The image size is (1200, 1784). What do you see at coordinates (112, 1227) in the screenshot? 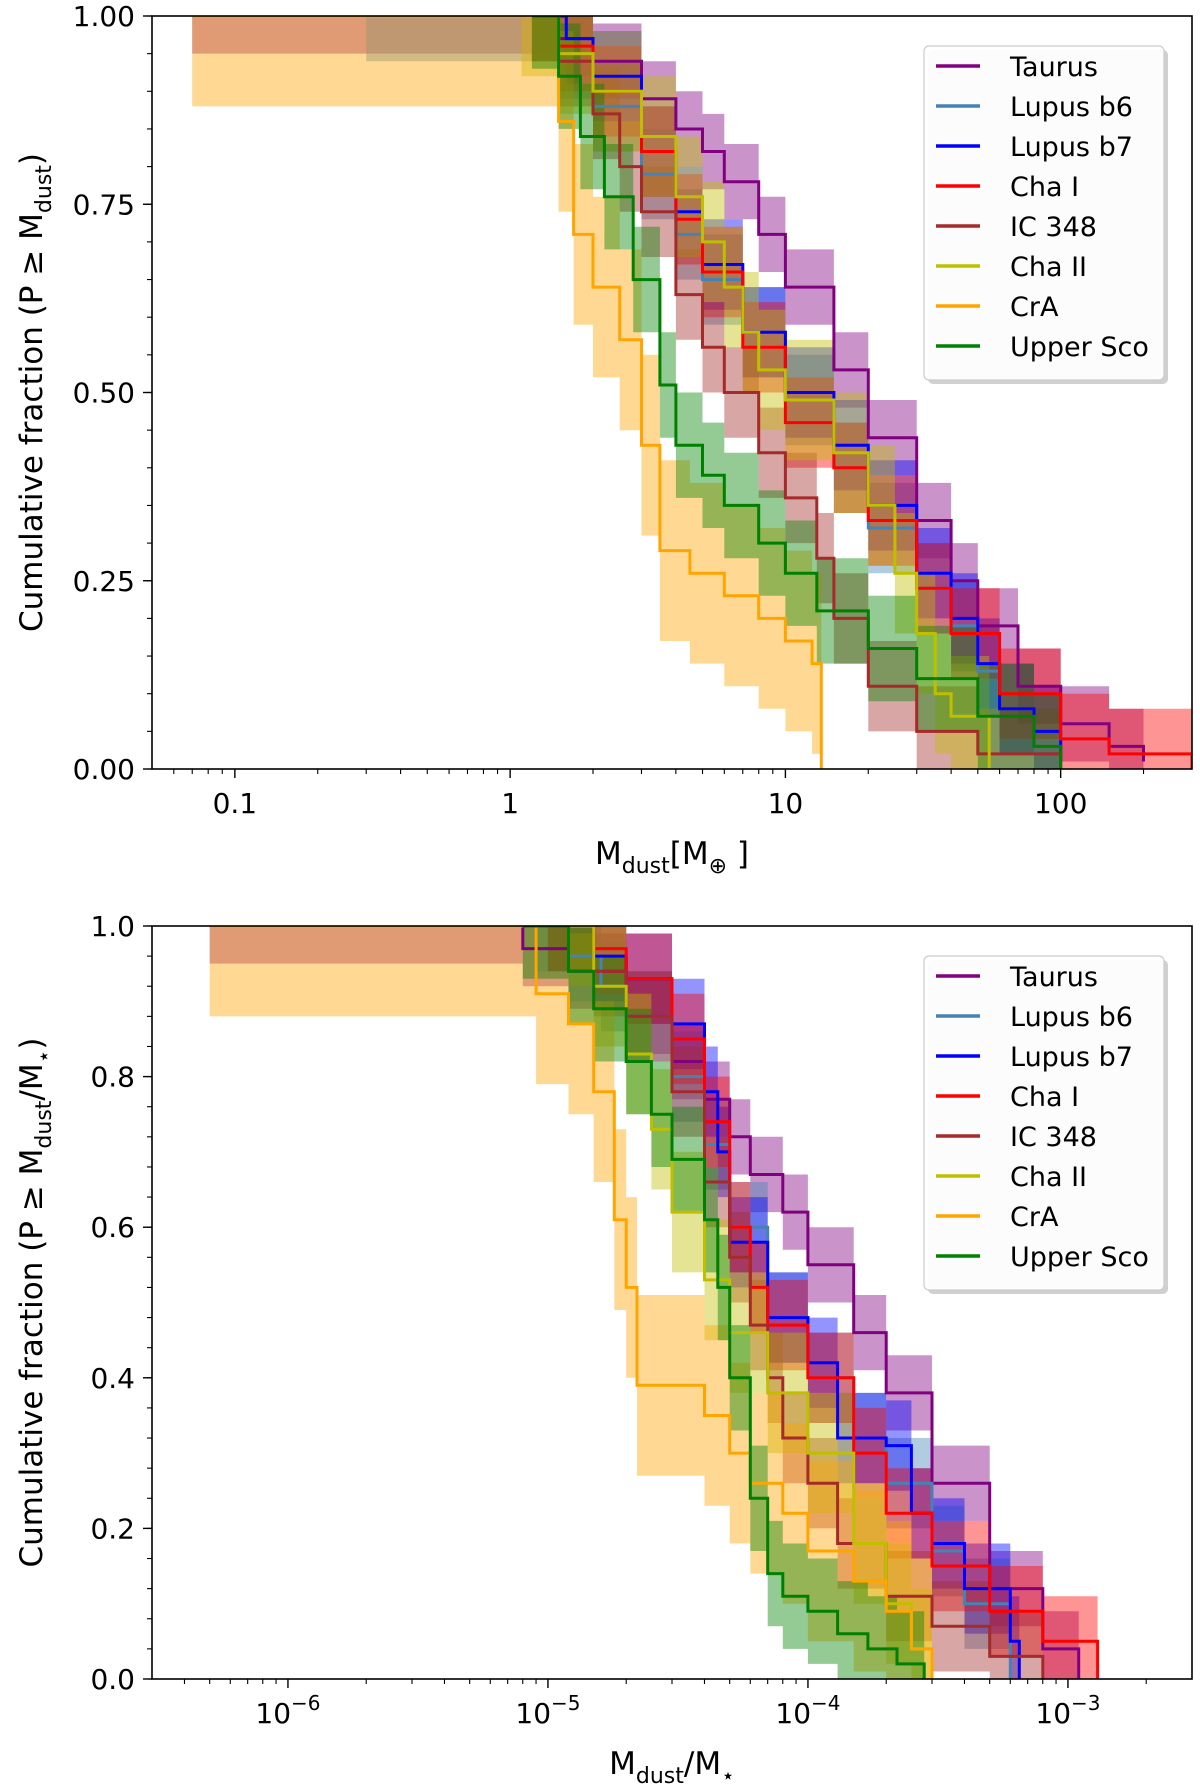
I see `y-tick-label: 0.6` at bounding box center [112, 1227].